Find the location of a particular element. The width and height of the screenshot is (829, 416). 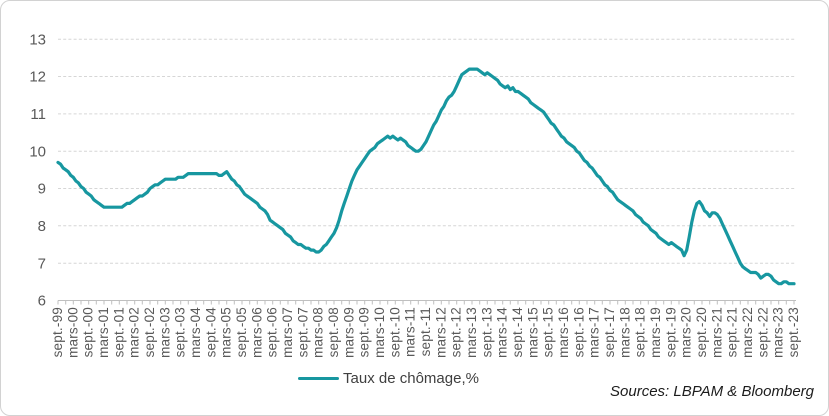

svg-text: sept.-99 is located at coordinates (57, 332).